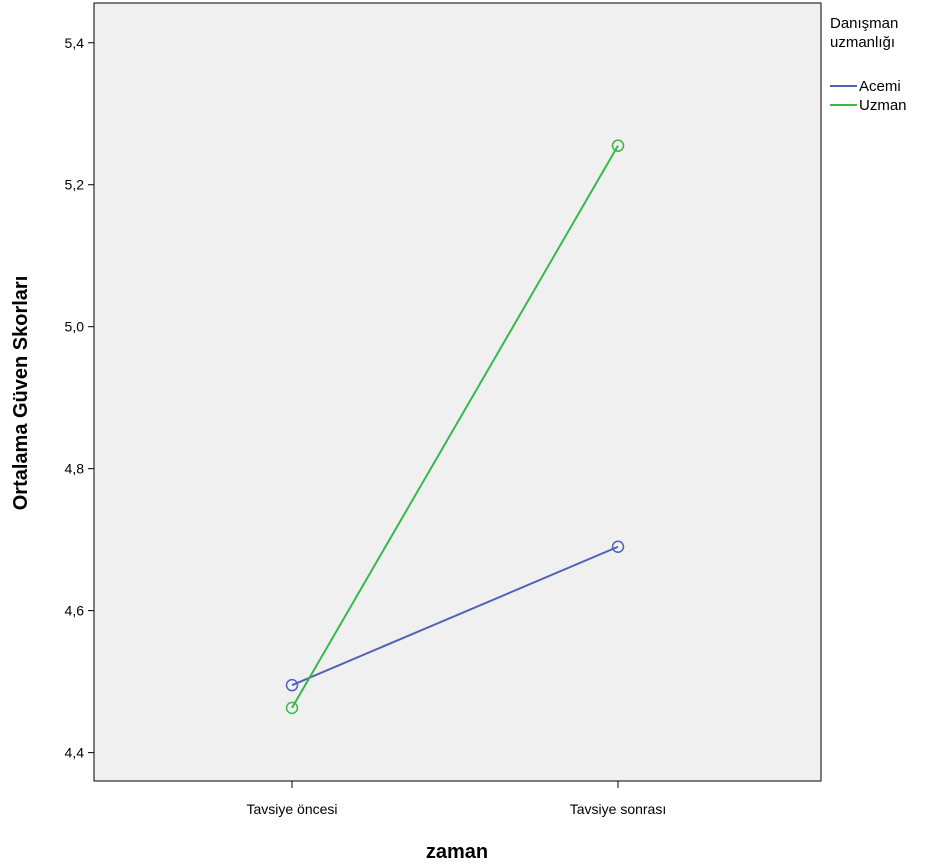 Image resolution: width=940 pixels, height=868 pixels. What do you see at coordinates (880, 86) in the screenshot?
I see `legend-label: Acemi` at bounding box center [880, 86].